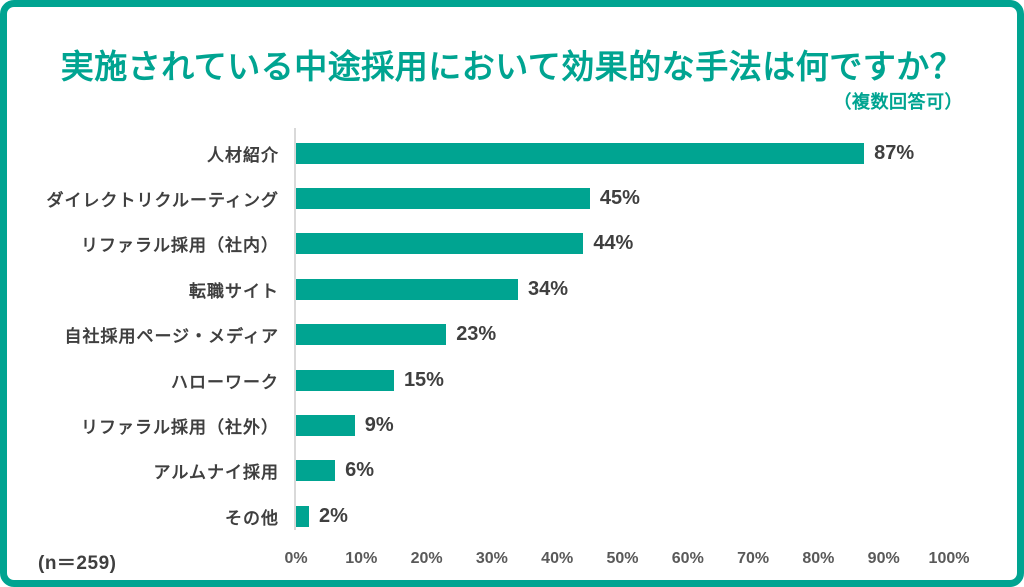 This screenshot has height=587, width=1024. What do you see at coordinates (512, 561) in the screenshot?
I see `x-axis: 0% 10% 20% 30% 40% 50% 60% 70% 80% 90% 100%` at bounding box center [512, 561].